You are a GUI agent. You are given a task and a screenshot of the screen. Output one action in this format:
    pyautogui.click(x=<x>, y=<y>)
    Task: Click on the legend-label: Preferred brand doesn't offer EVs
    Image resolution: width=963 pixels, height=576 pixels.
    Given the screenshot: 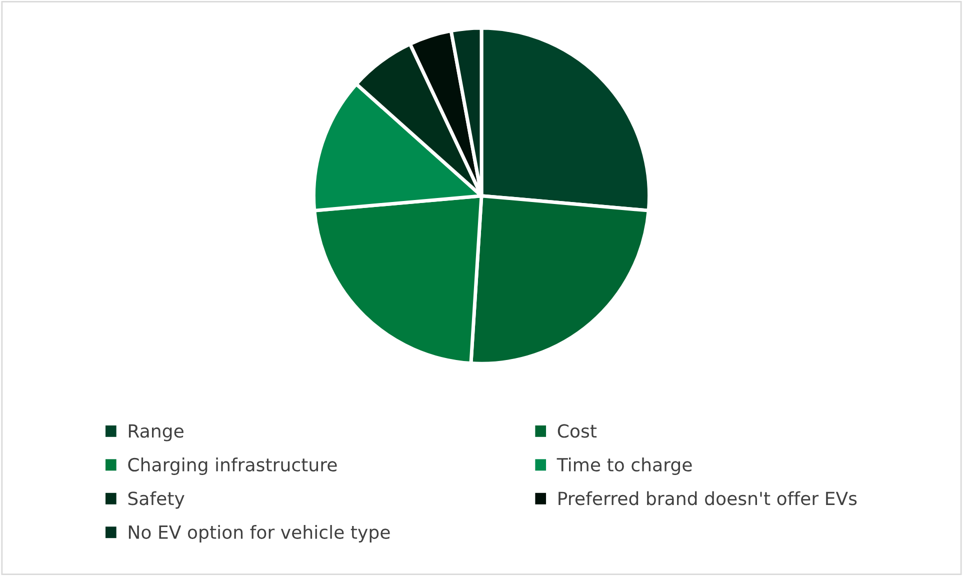 What is the action you would take?
    pyautogui.click(x=707, y=498)
    